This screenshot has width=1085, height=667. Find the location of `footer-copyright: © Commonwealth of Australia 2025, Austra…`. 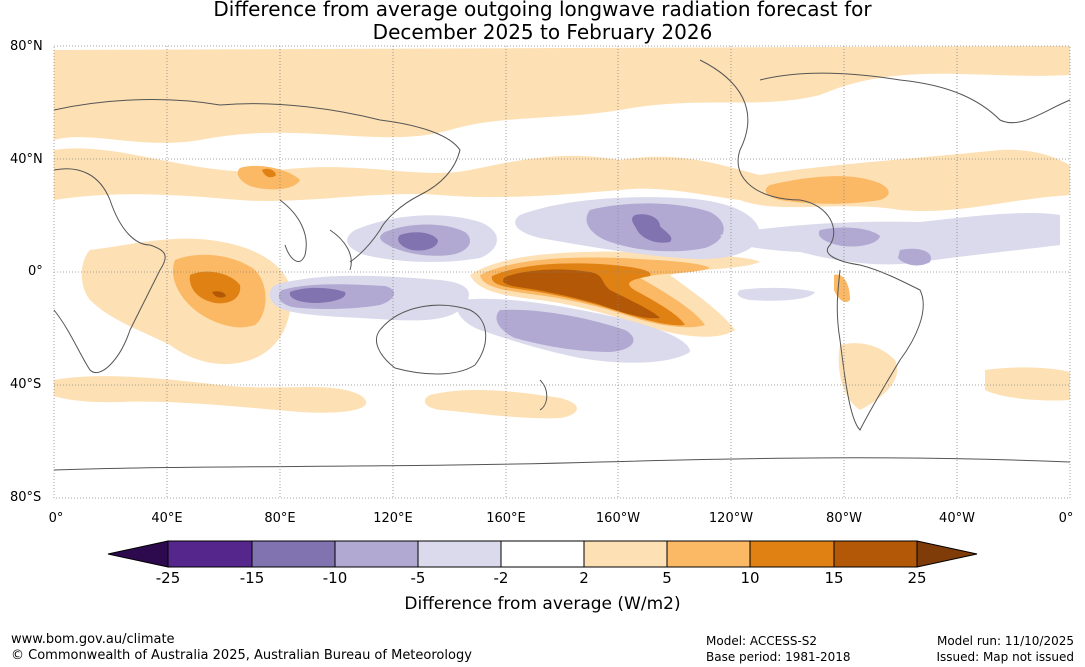

footer-copyright: © Commonwealth of Australia 2025, Austra… is located at coordinates (241, 655).